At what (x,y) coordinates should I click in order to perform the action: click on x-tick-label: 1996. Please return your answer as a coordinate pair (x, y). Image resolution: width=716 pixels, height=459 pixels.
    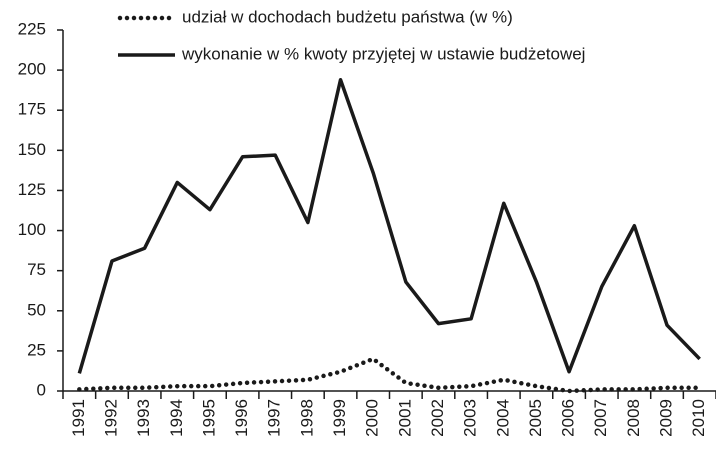
    Looking at the image, I should click on (241, 418).